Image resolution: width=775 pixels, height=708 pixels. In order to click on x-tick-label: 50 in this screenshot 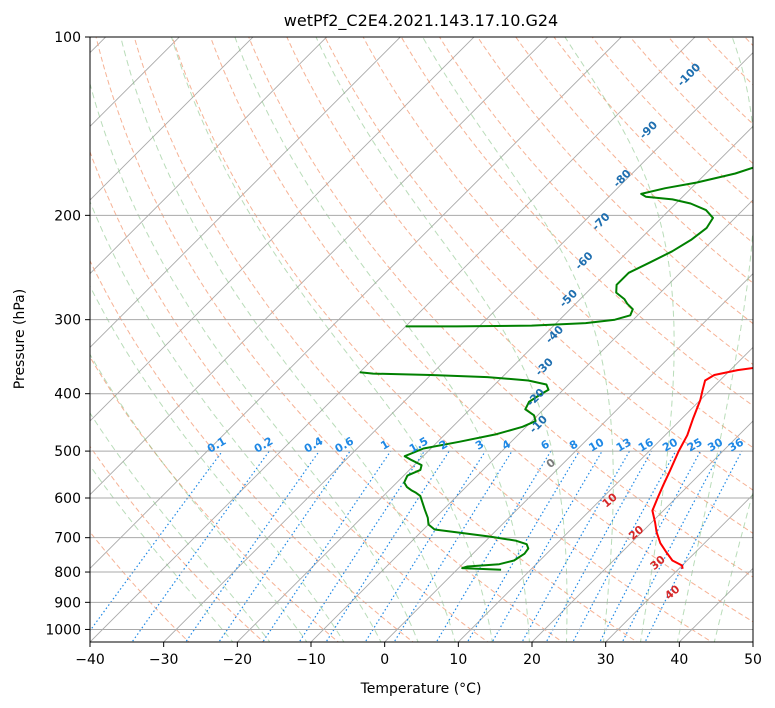, I will do `click(753, 660)`.